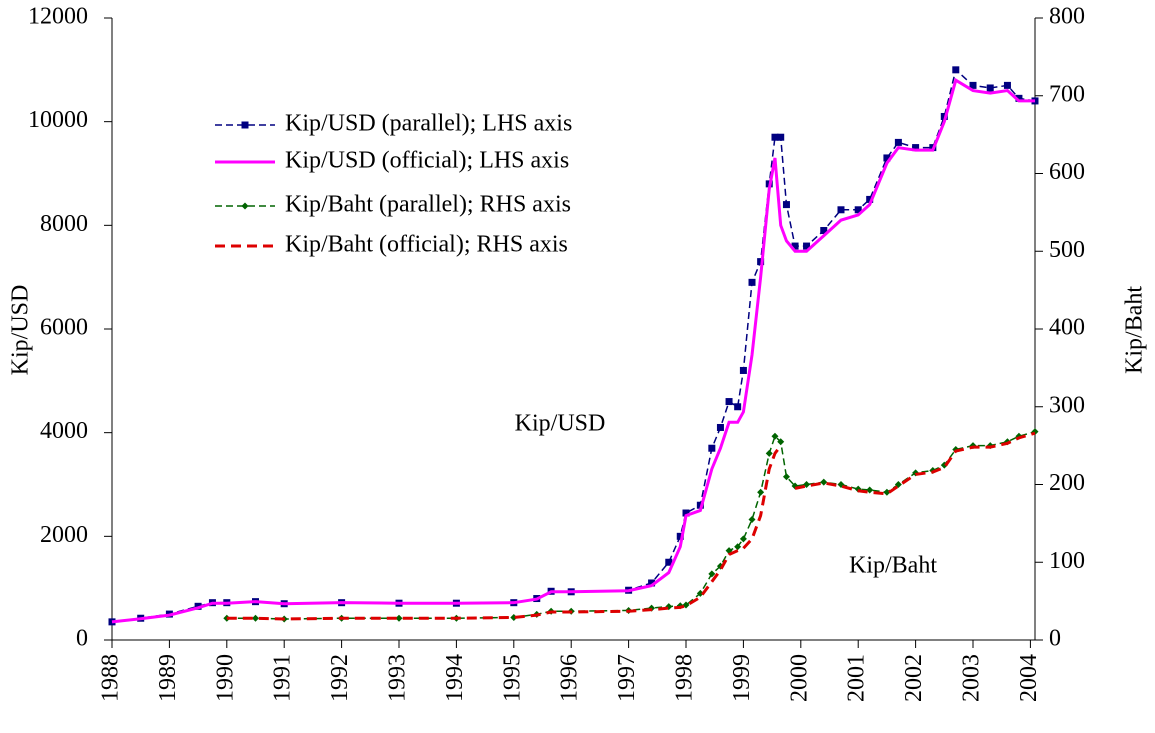 Image resolution: width=1155 pixels, height=733 pixels. Describe the element at coordinates (570, 678) in the screenshot. I see `x-tick-label: 1996` at that location.